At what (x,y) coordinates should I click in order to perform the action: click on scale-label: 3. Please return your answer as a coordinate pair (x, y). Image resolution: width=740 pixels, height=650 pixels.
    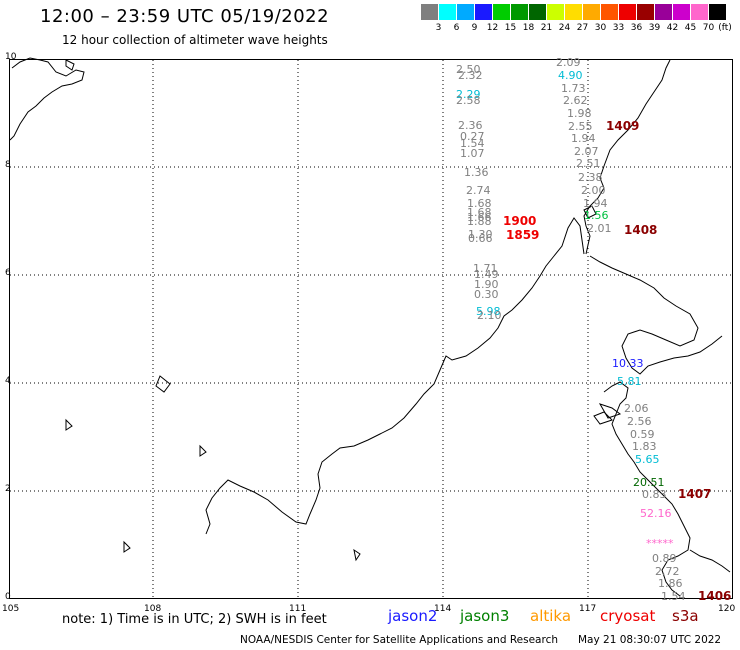
    Looking at the image, I should click on (438, 28).